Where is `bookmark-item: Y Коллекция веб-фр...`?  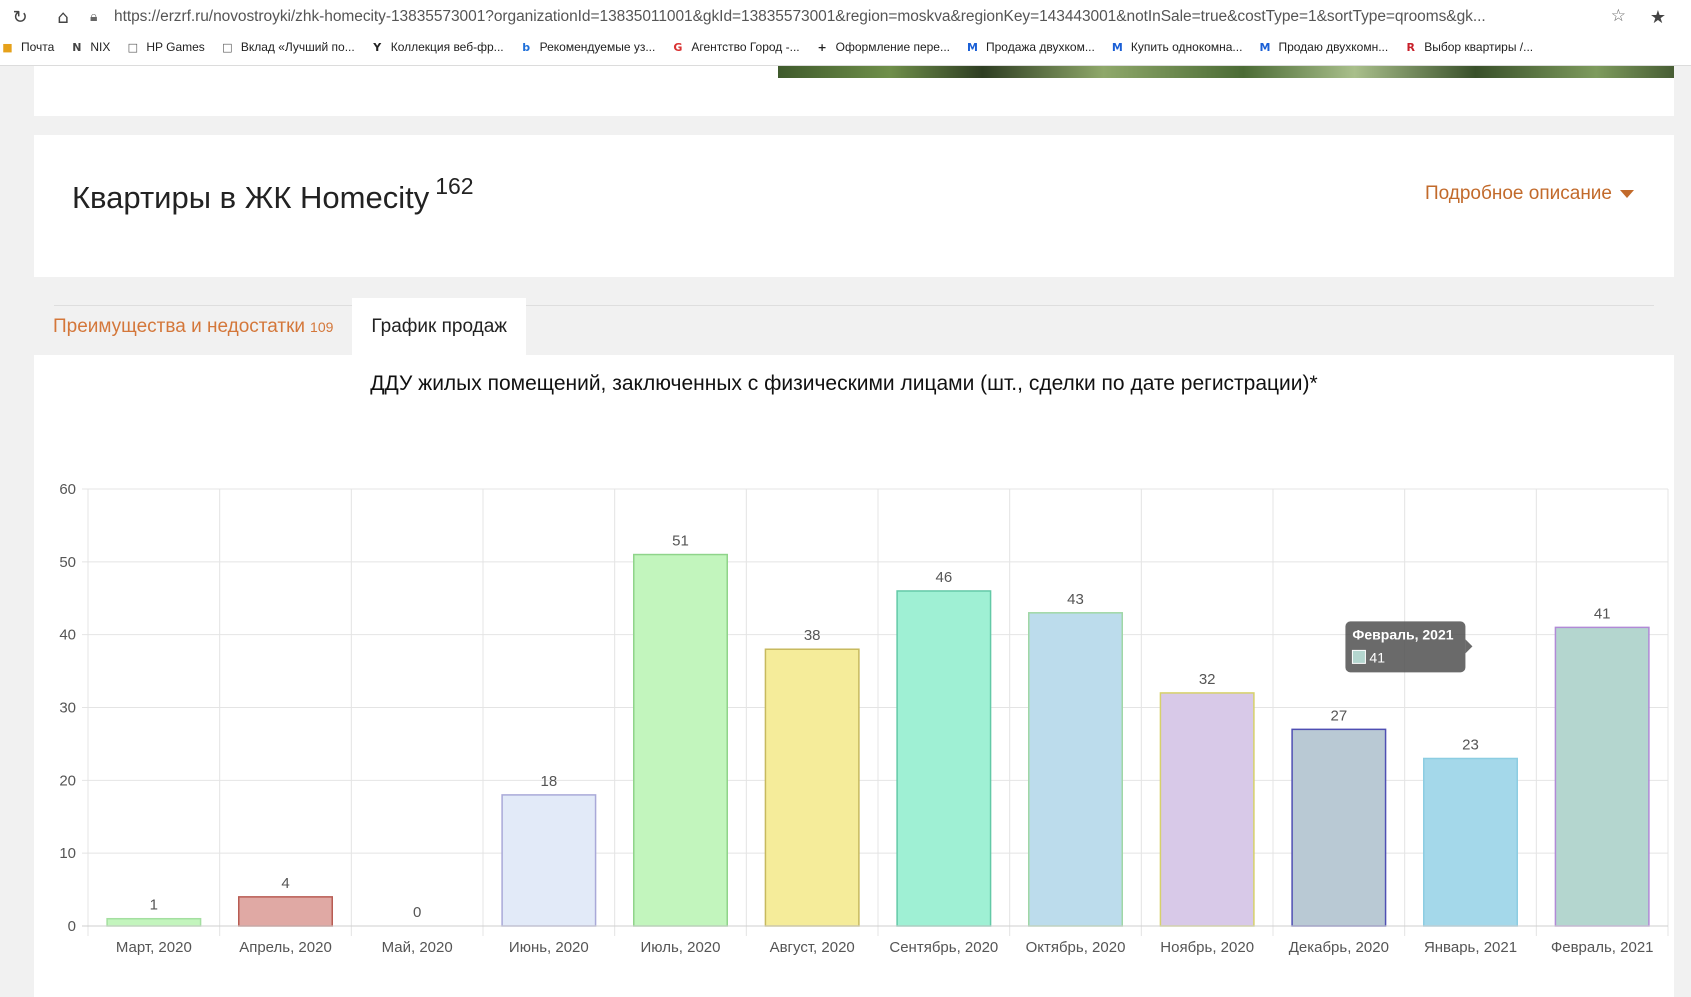
bookmark-item: Y Коллекция веб-фр... is located at coordinates (436, 47).